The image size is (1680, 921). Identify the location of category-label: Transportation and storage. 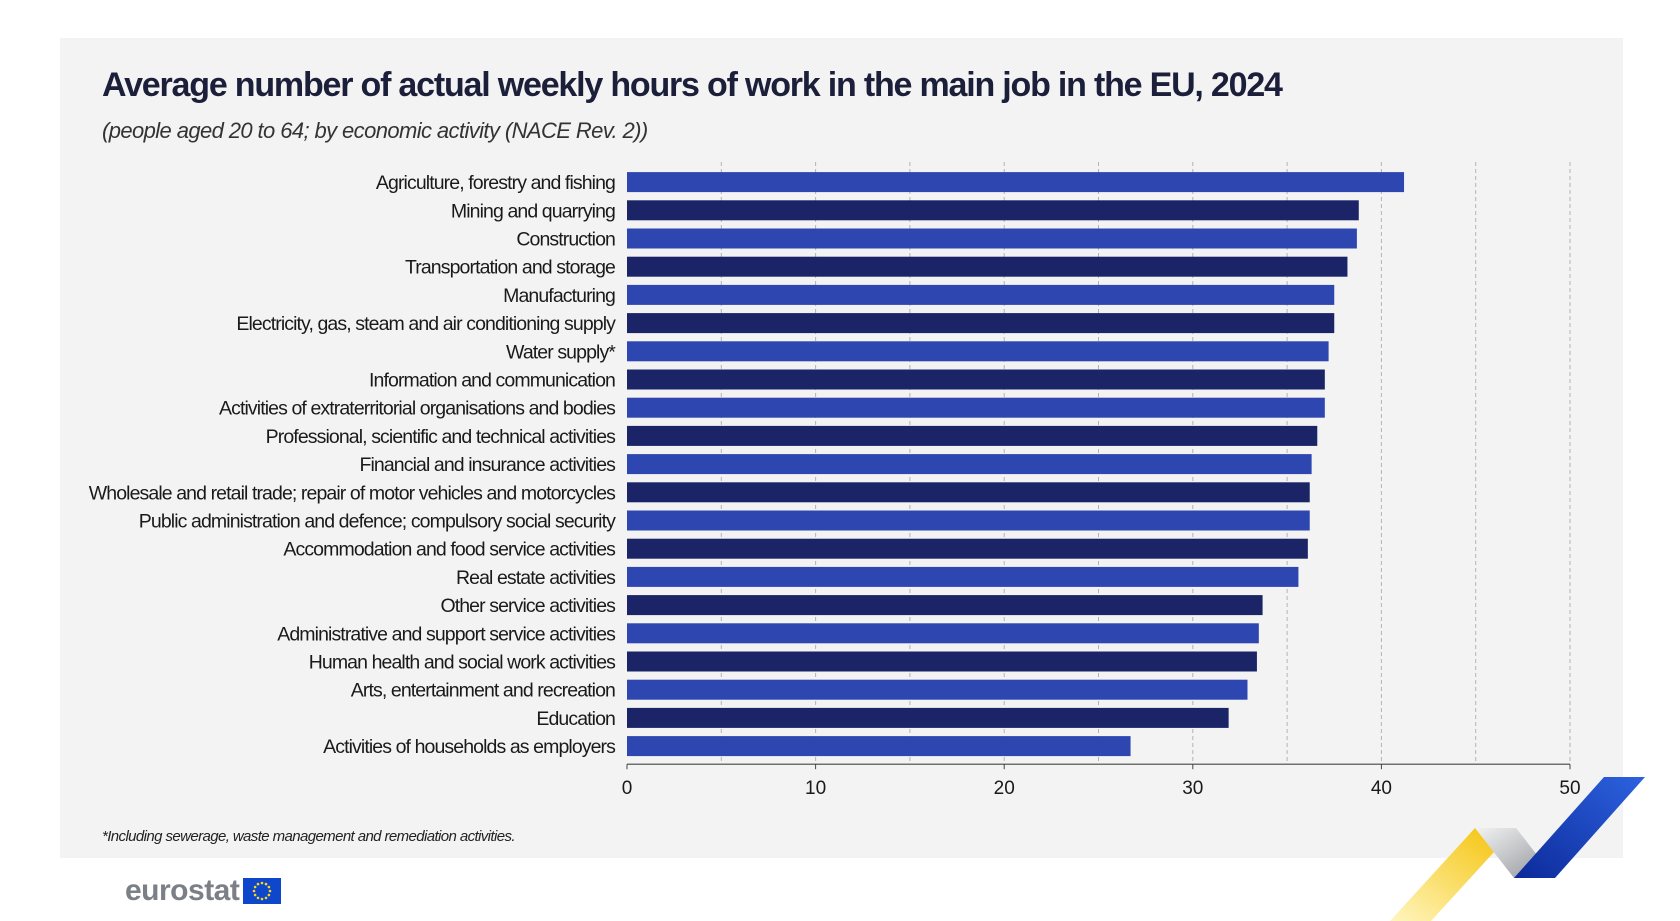
(510, 268).